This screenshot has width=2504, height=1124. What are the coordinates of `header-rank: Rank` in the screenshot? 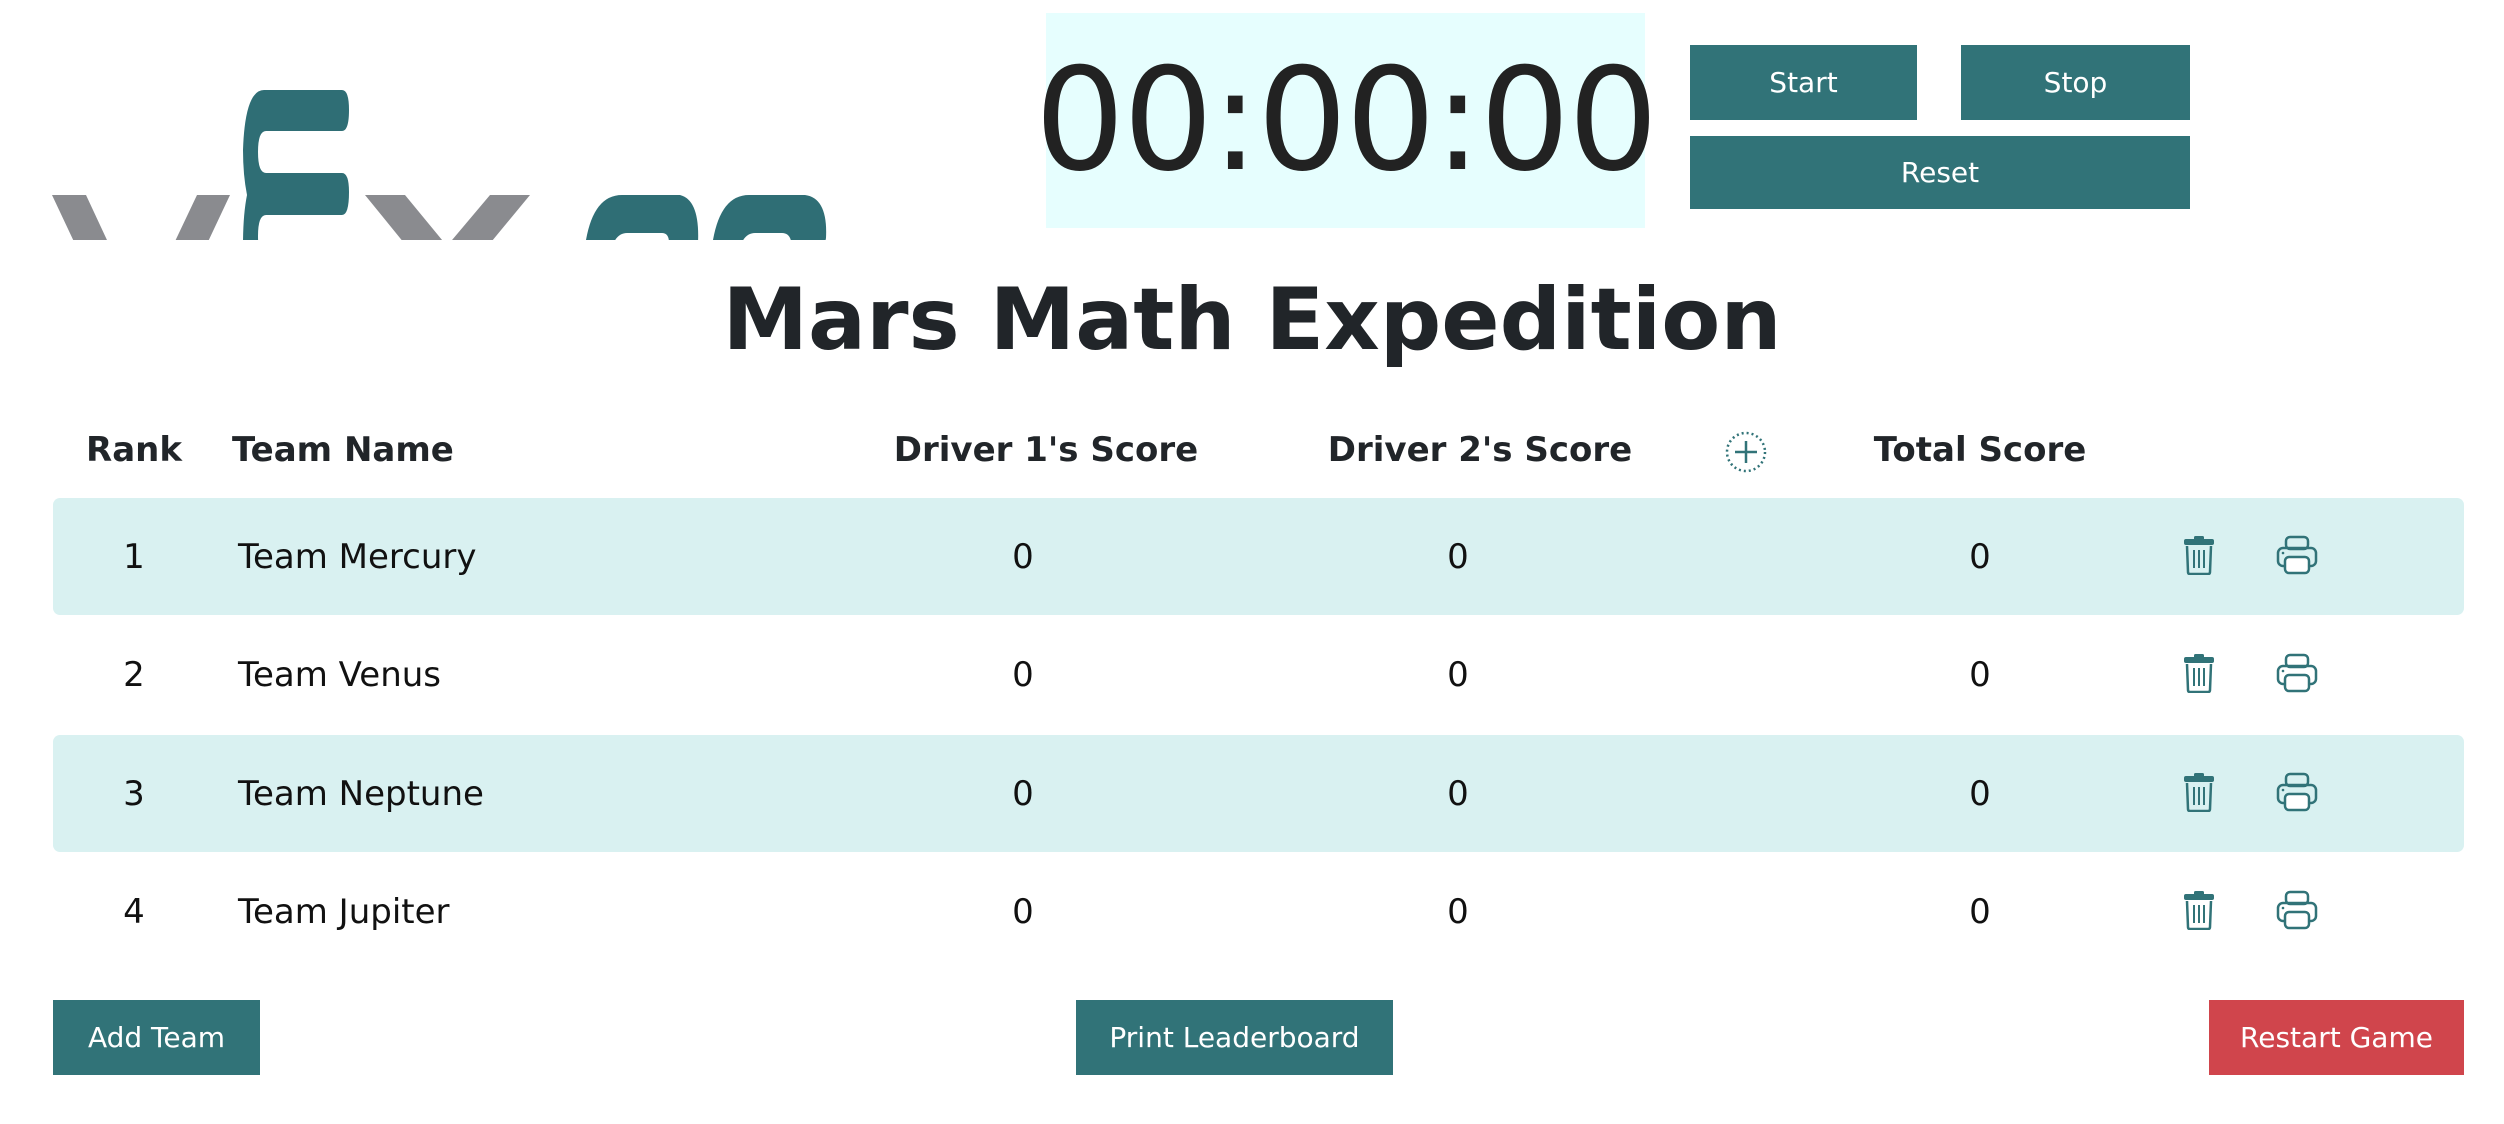 It's located at (134, 450).